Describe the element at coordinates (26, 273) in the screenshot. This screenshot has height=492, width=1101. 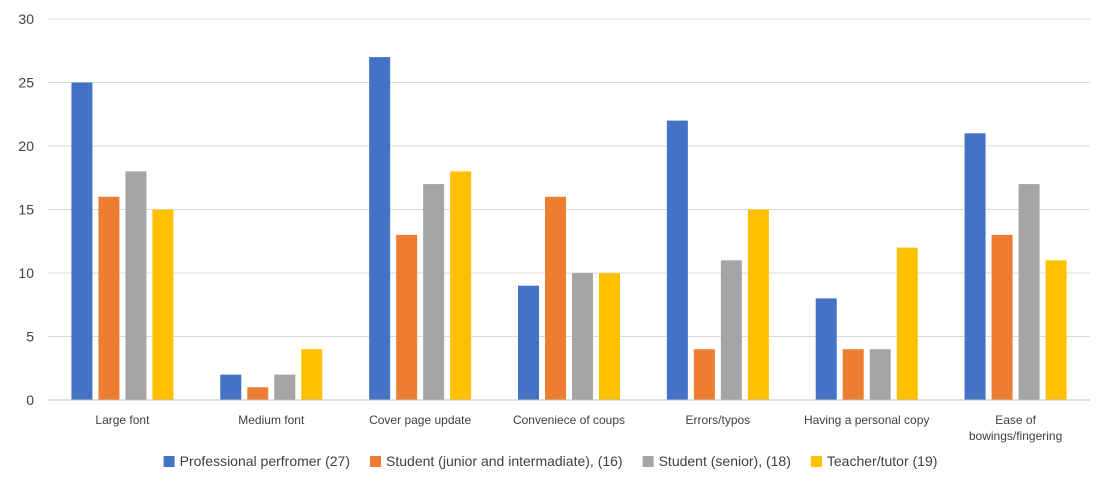
I see `y-tick-label: 10` at that location.